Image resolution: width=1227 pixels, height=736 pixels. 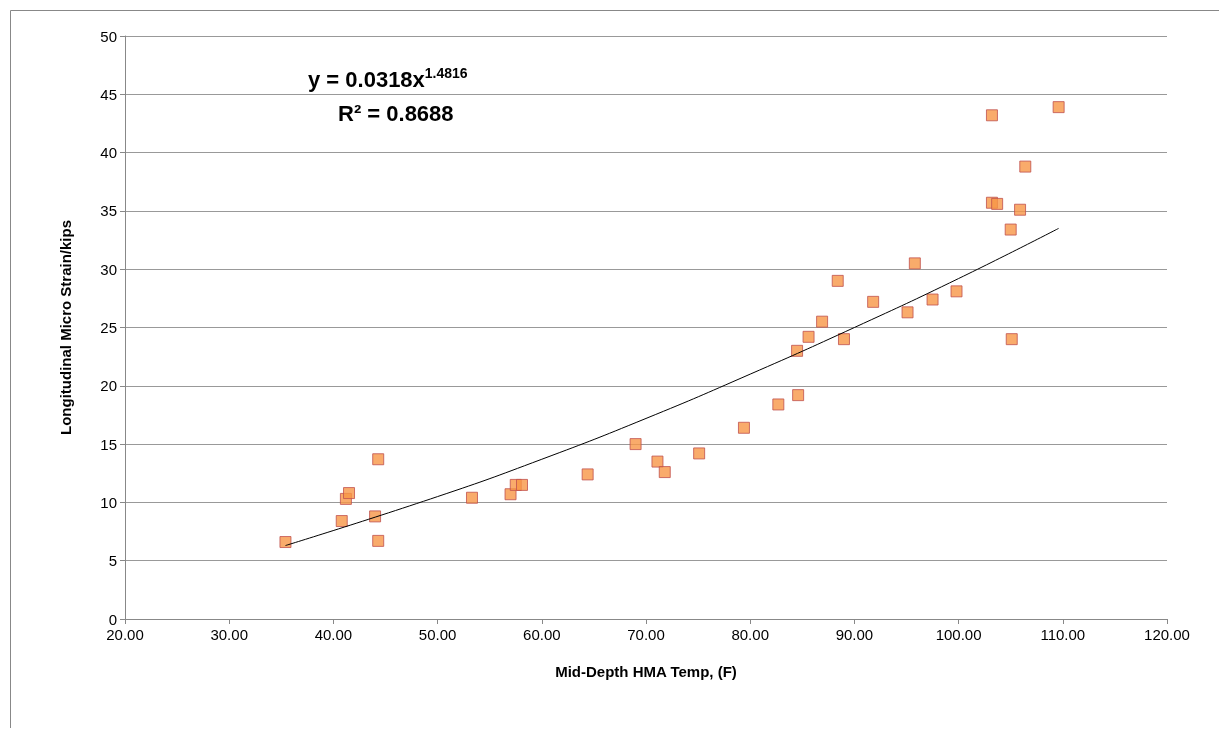 I want to click on x-tick-label: 120.00, so click(x=1167, y=634).